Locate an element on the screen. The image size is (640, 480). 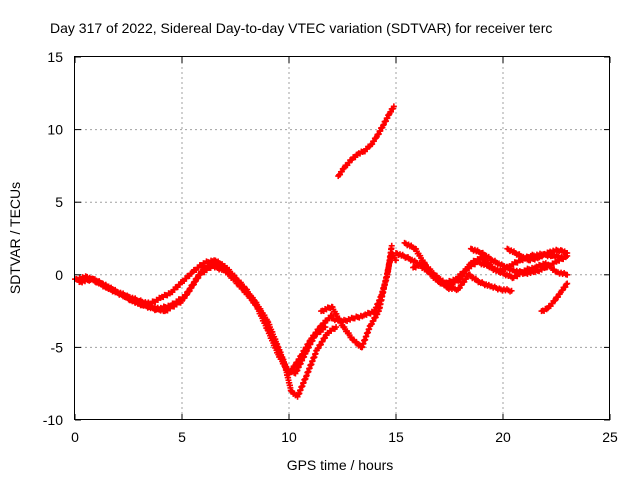
y-tick-label: -10 is located at coordinates (53, 420).